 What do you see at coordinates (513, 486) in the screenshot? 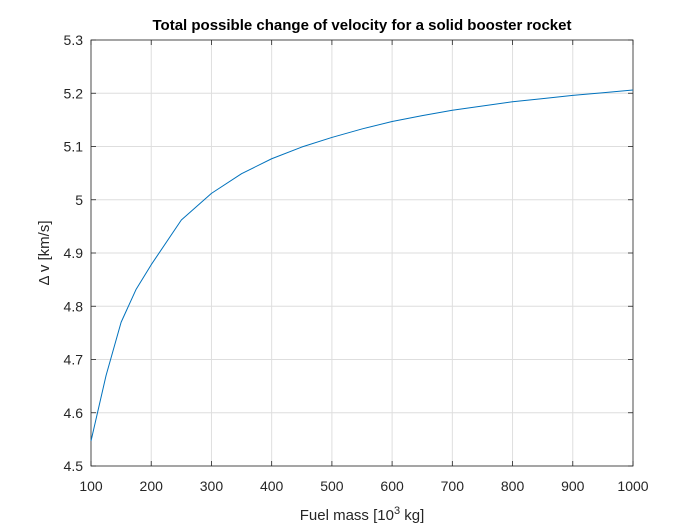
I see `x-tick-label: 800` at bounding box center [513, 486].